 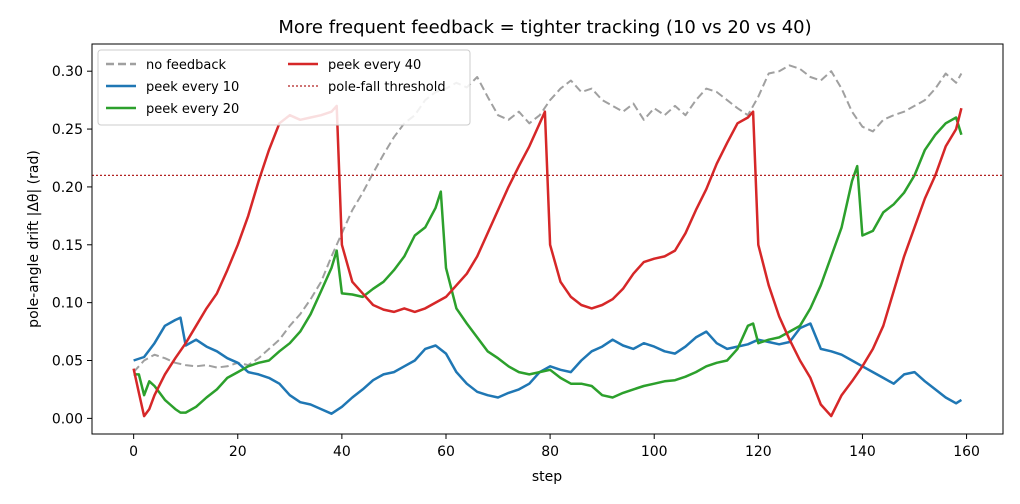 I want to click on y-tick-label: 0.05, so click(x=67, y=362).